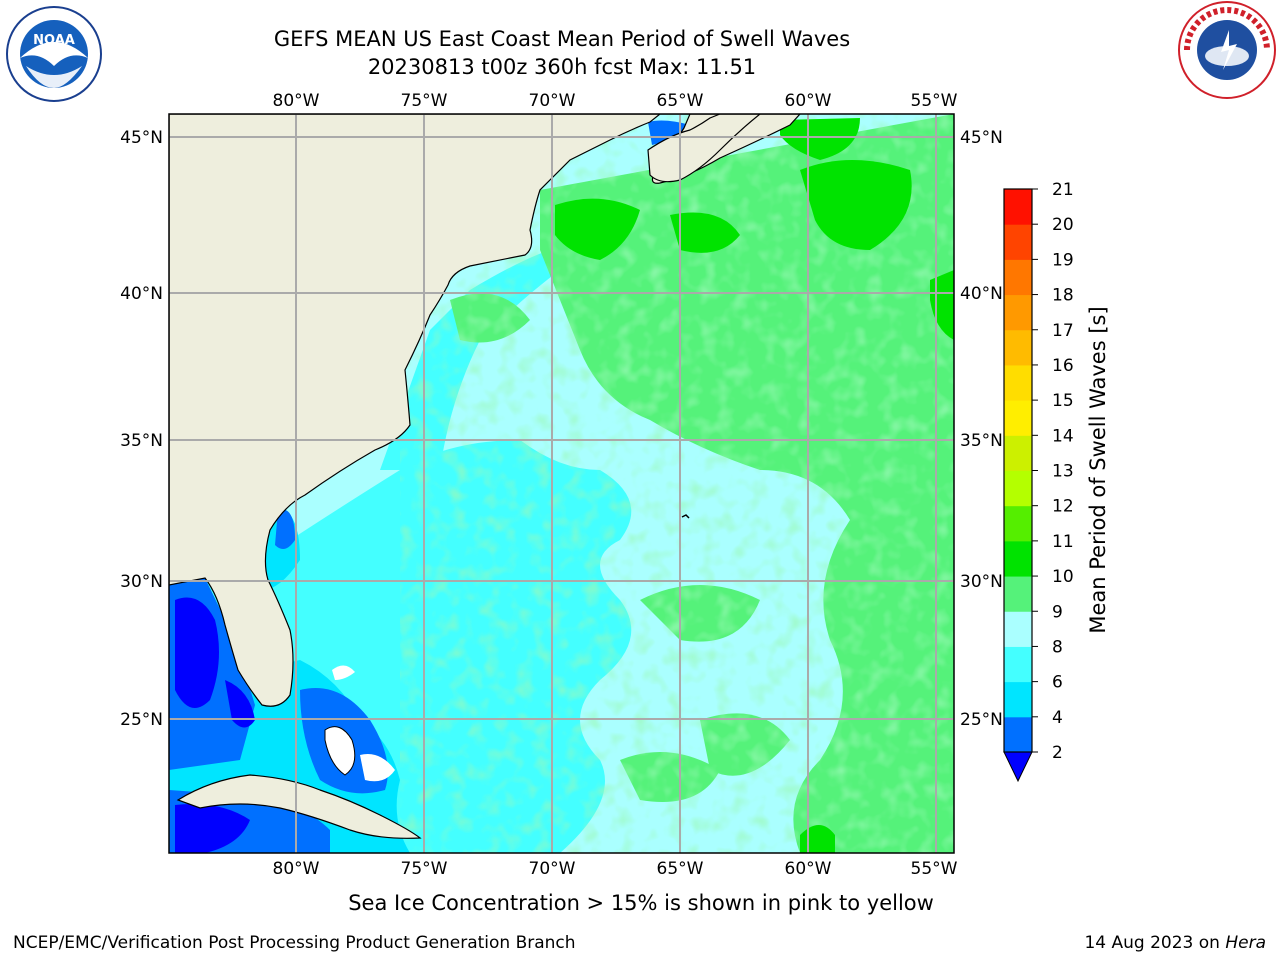  Describe the element at coordinates (340, 751) in the screenshot. I see `land-andros-island` at that location.